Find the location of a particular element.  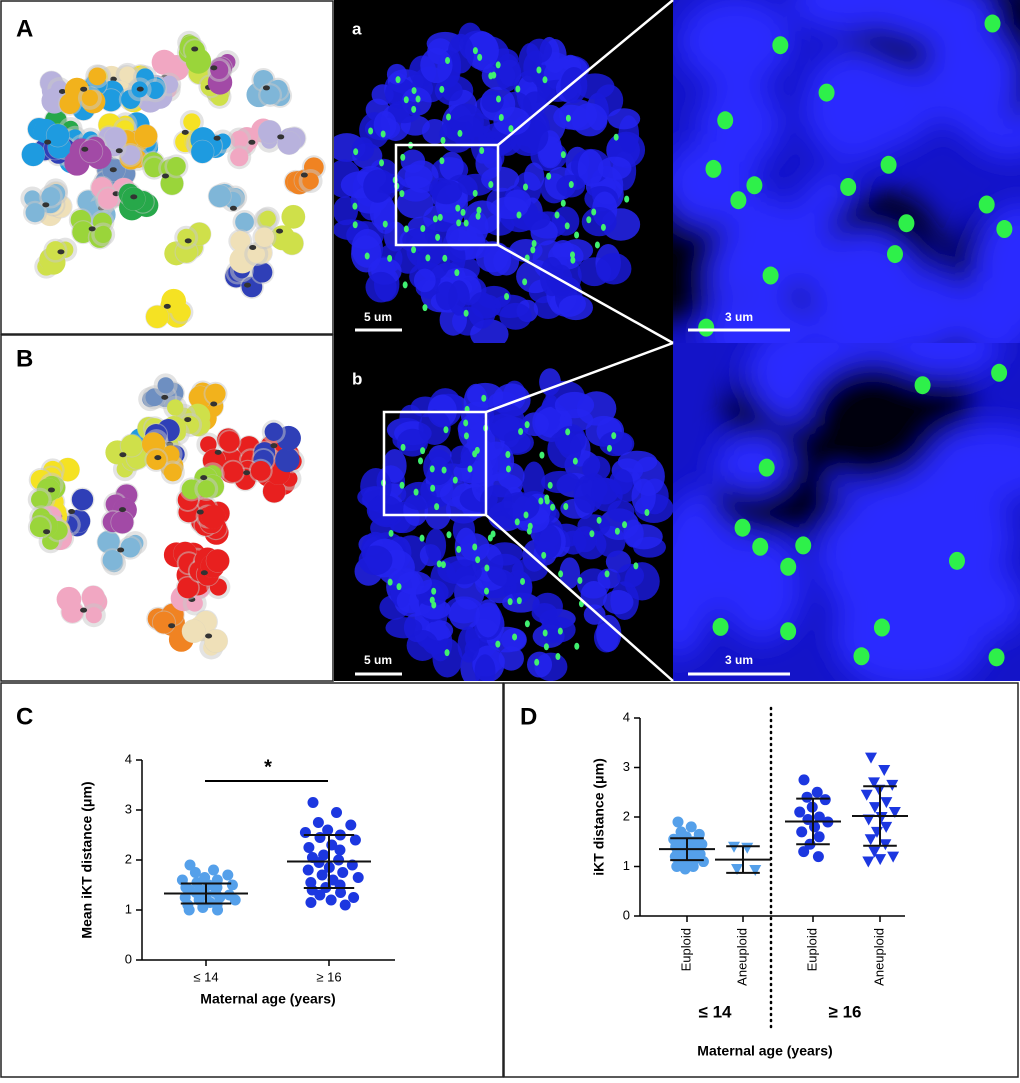

y-tick-label: 0 is located at coordinates (626, 914).